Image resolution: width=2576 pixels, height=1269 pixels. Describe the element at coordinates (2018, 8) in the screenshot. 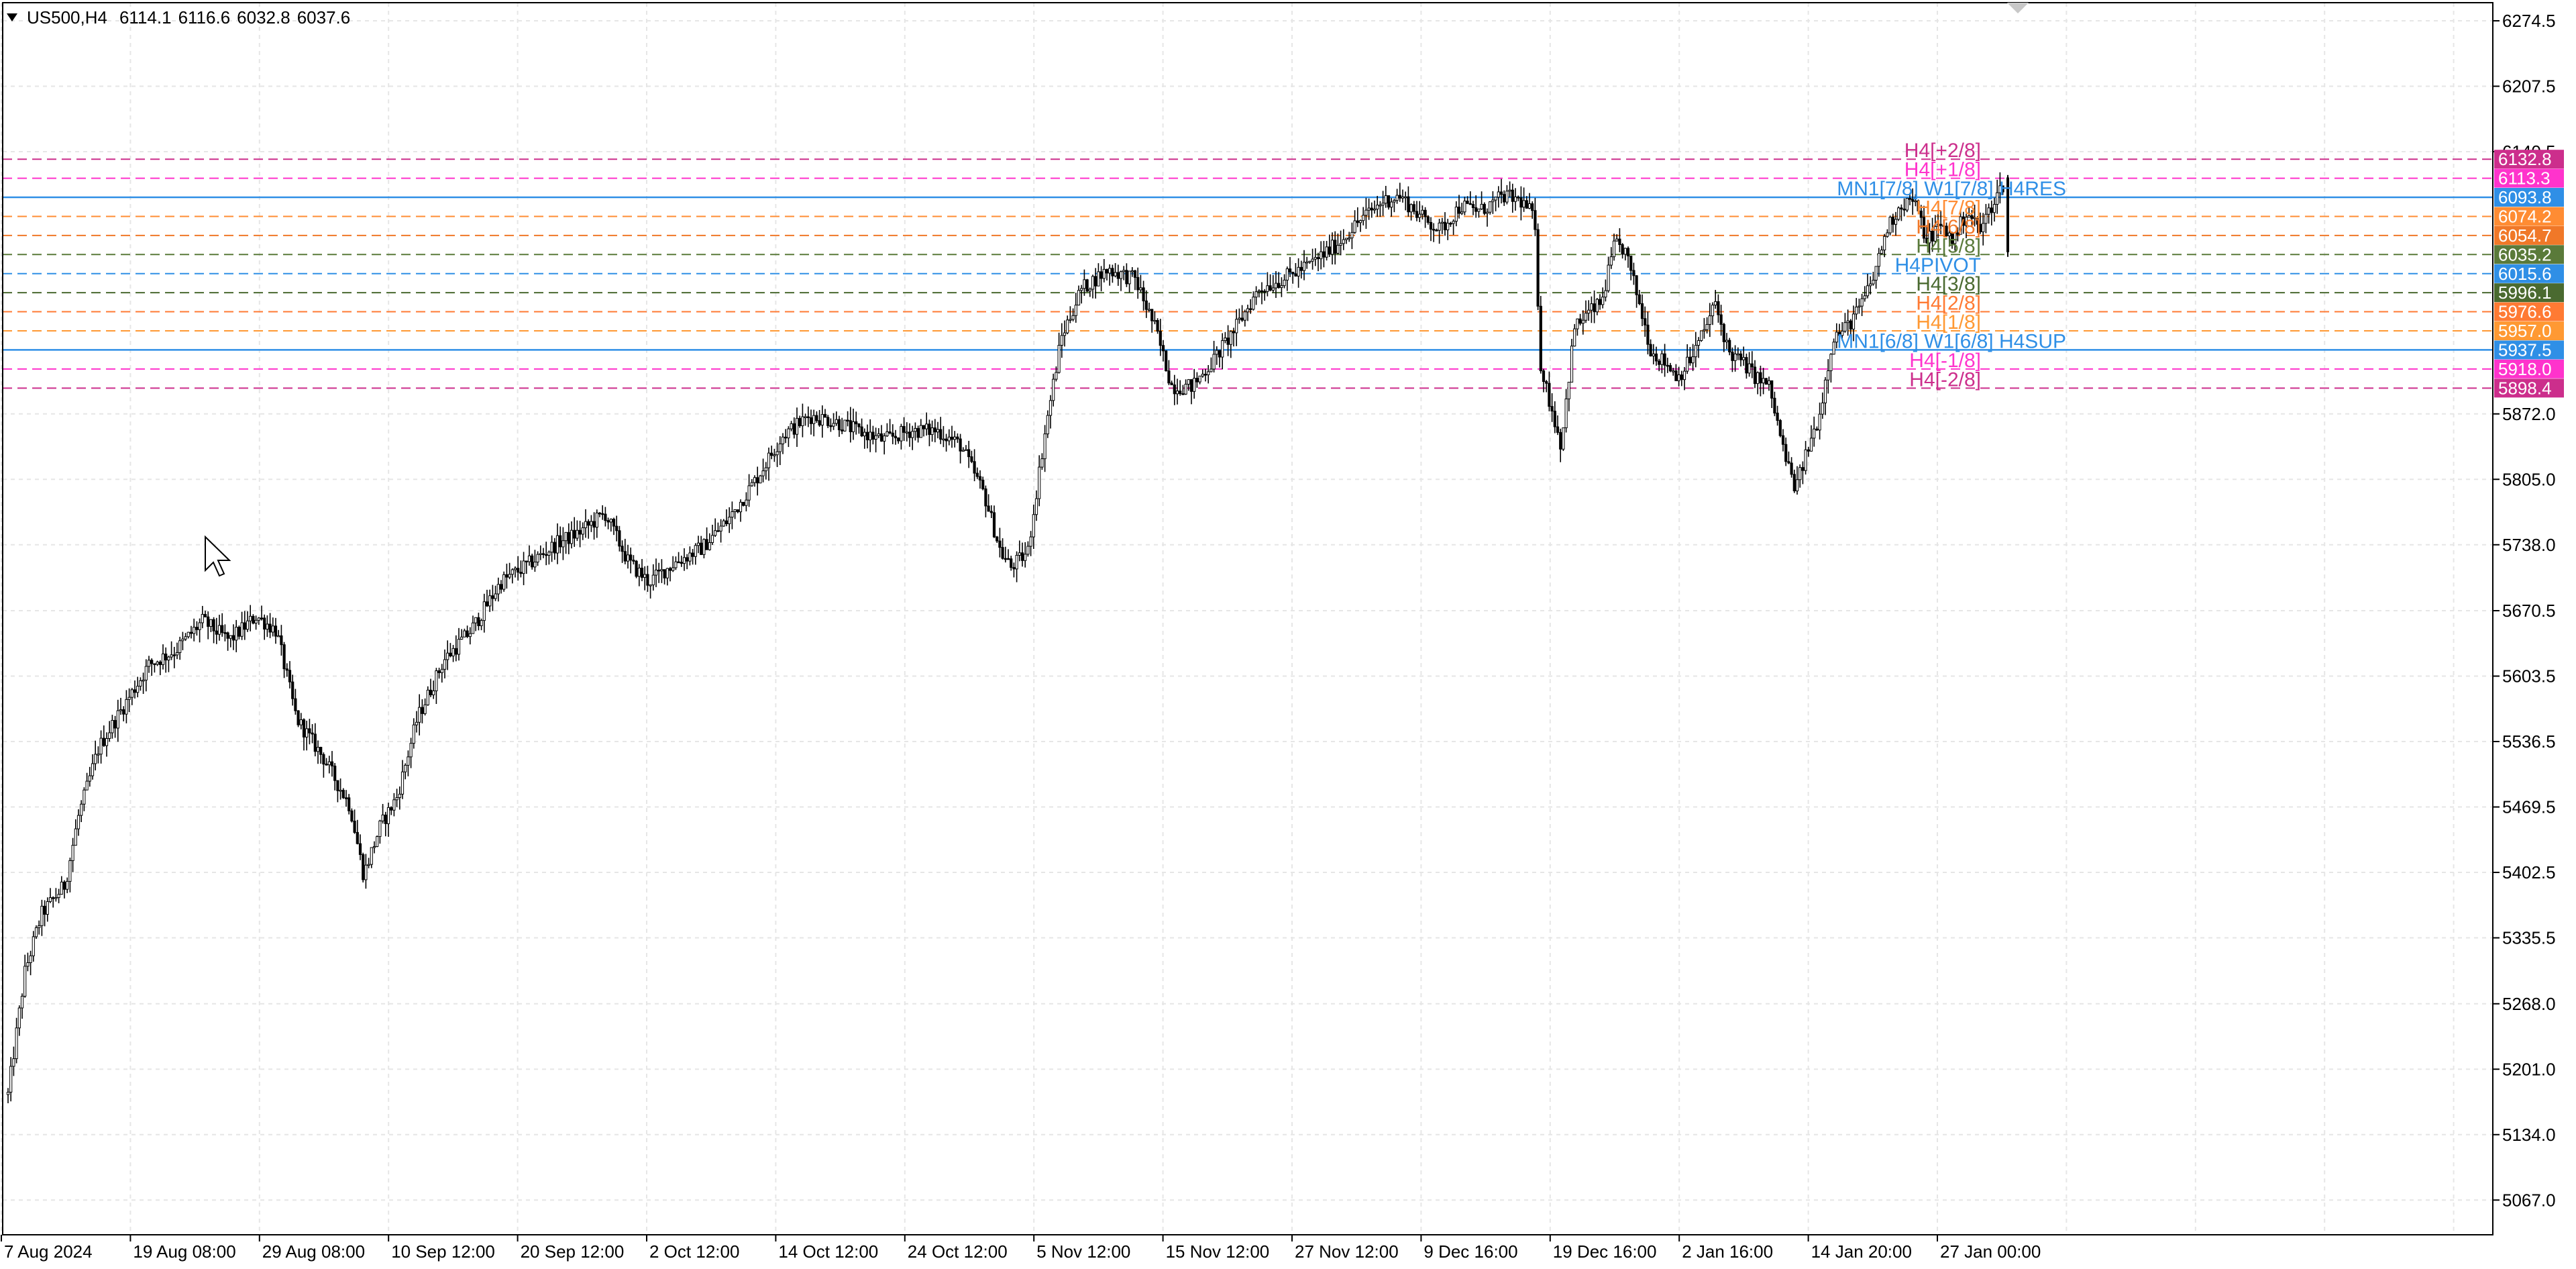

I see `chart-shift-marker-icon` at that location.